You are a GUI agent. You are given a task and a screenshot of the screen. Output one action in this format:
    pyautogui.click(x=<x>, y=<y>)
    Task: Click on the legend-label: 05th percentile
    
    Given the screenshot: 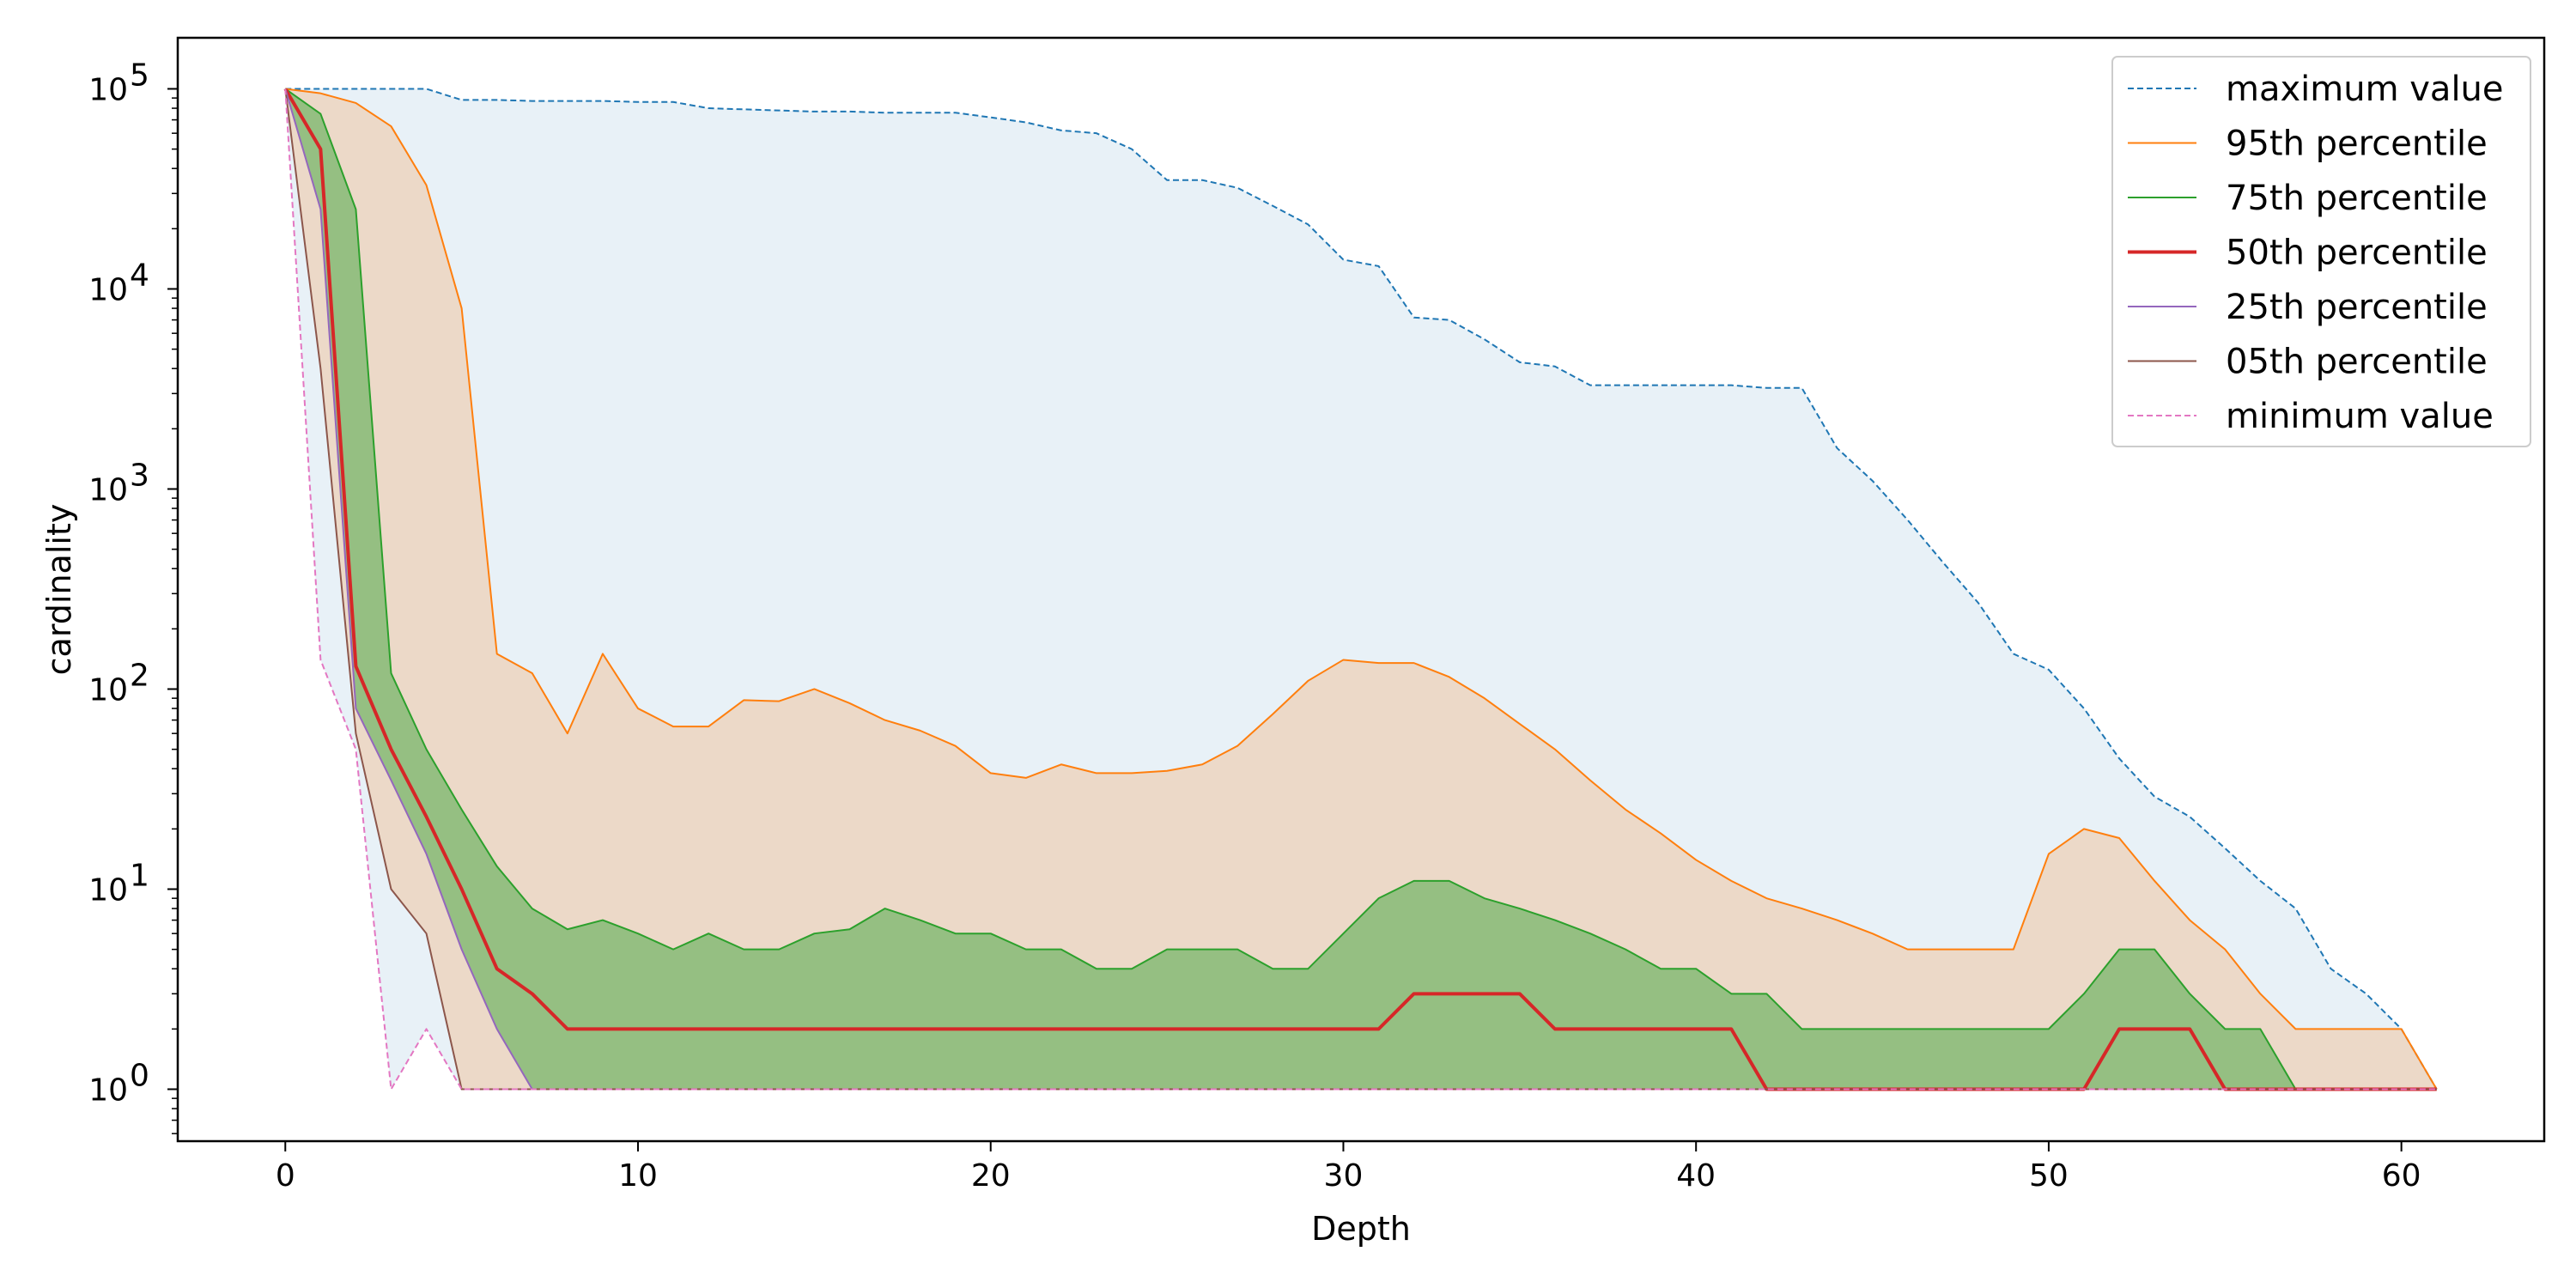 What is the action you would take?
    pyautogui.click(x=2357, y=362)
    